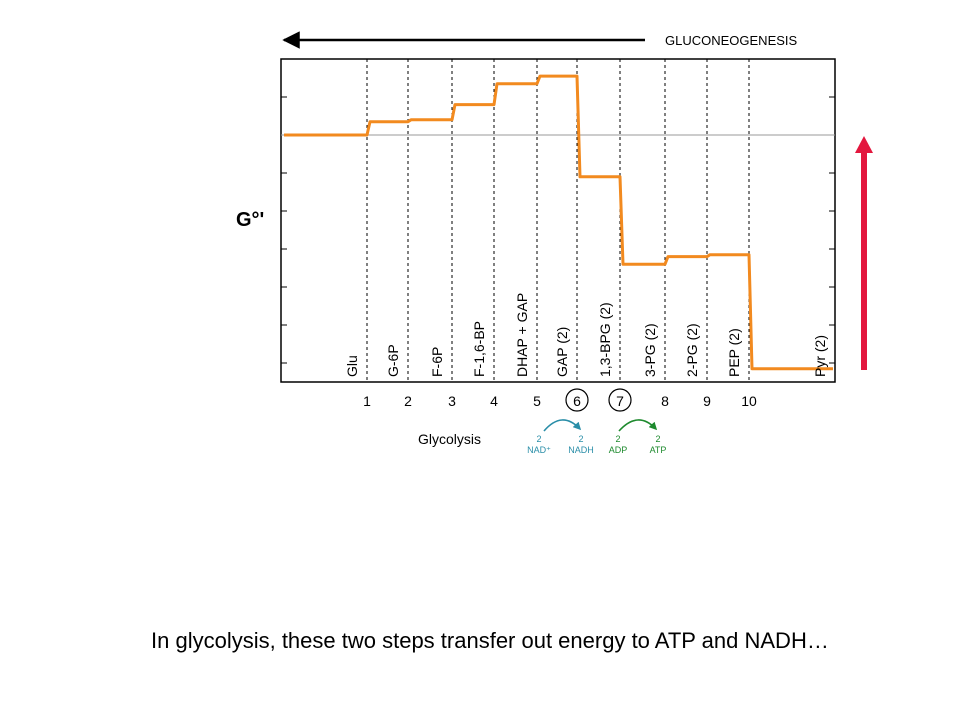  I want to click on adp-to-atp-arrow, so click(638, 425).